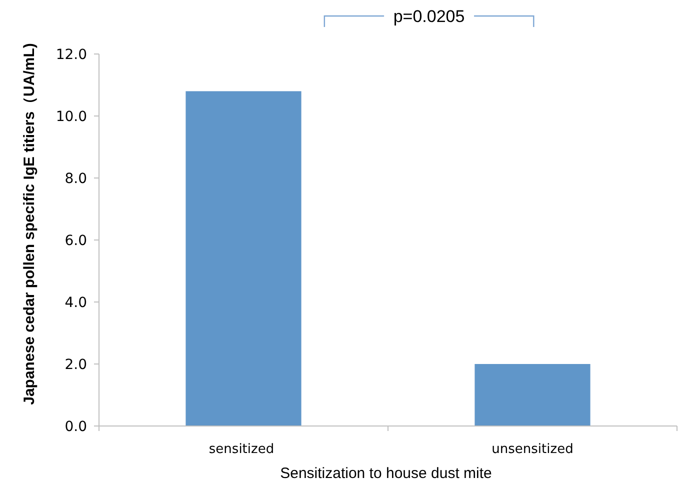 Image resolution: width=680 pixels, height=488 pixels. What do you see at coordinates (75, 364) in the screenshot?
I see `y-tick-label: 2.0` at bounding box center [75, 364].